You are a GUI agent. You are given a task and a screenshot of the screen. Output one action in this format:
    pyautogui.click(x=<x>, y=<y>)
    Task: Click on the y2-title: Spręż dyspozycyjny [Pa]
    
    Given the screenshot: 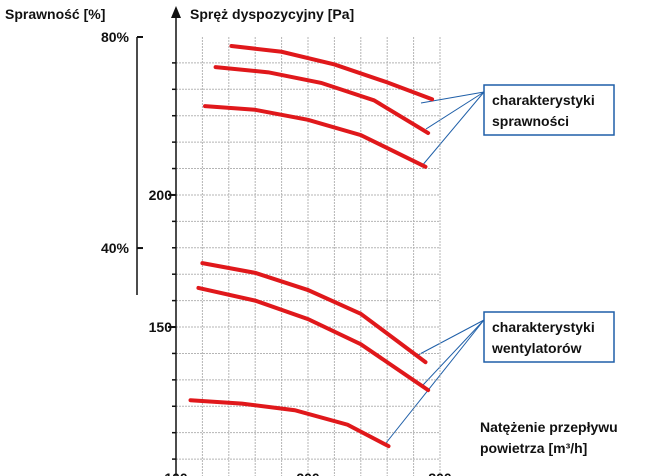 What is the action you would take?
    pyautogui.click(x=272, y=14)
    